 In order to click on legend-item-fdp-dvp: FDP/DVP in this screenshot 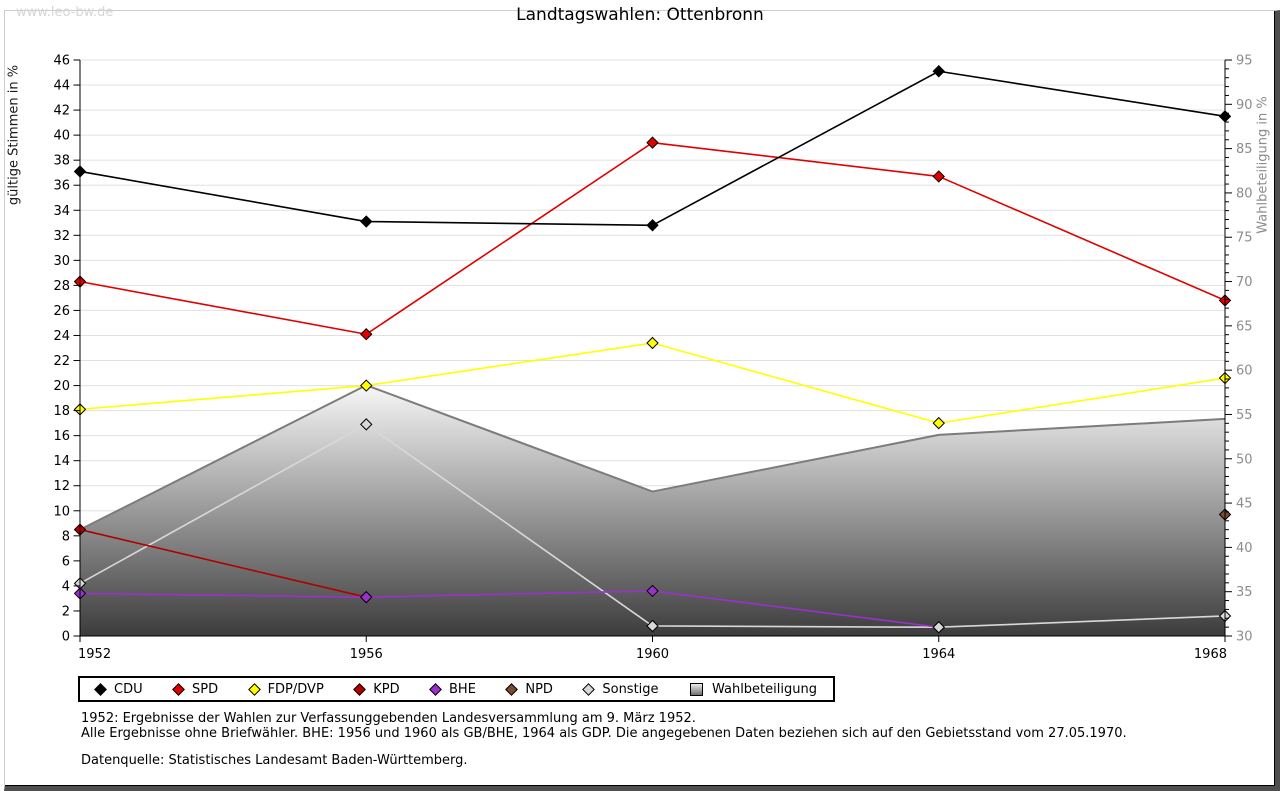, I will do `click(285, 689)`.